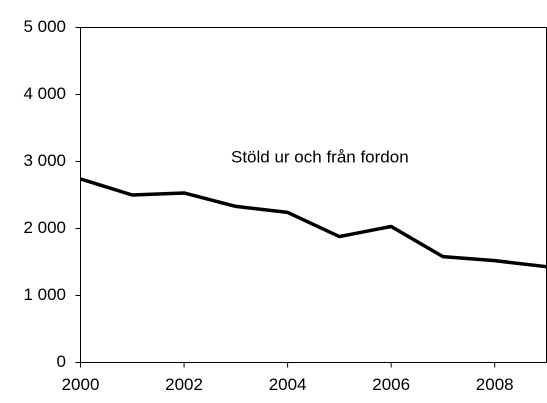  Describe the element at coordinates (44, 160) in the screenshot. I see `y-tick-label: 3 000` at that location.